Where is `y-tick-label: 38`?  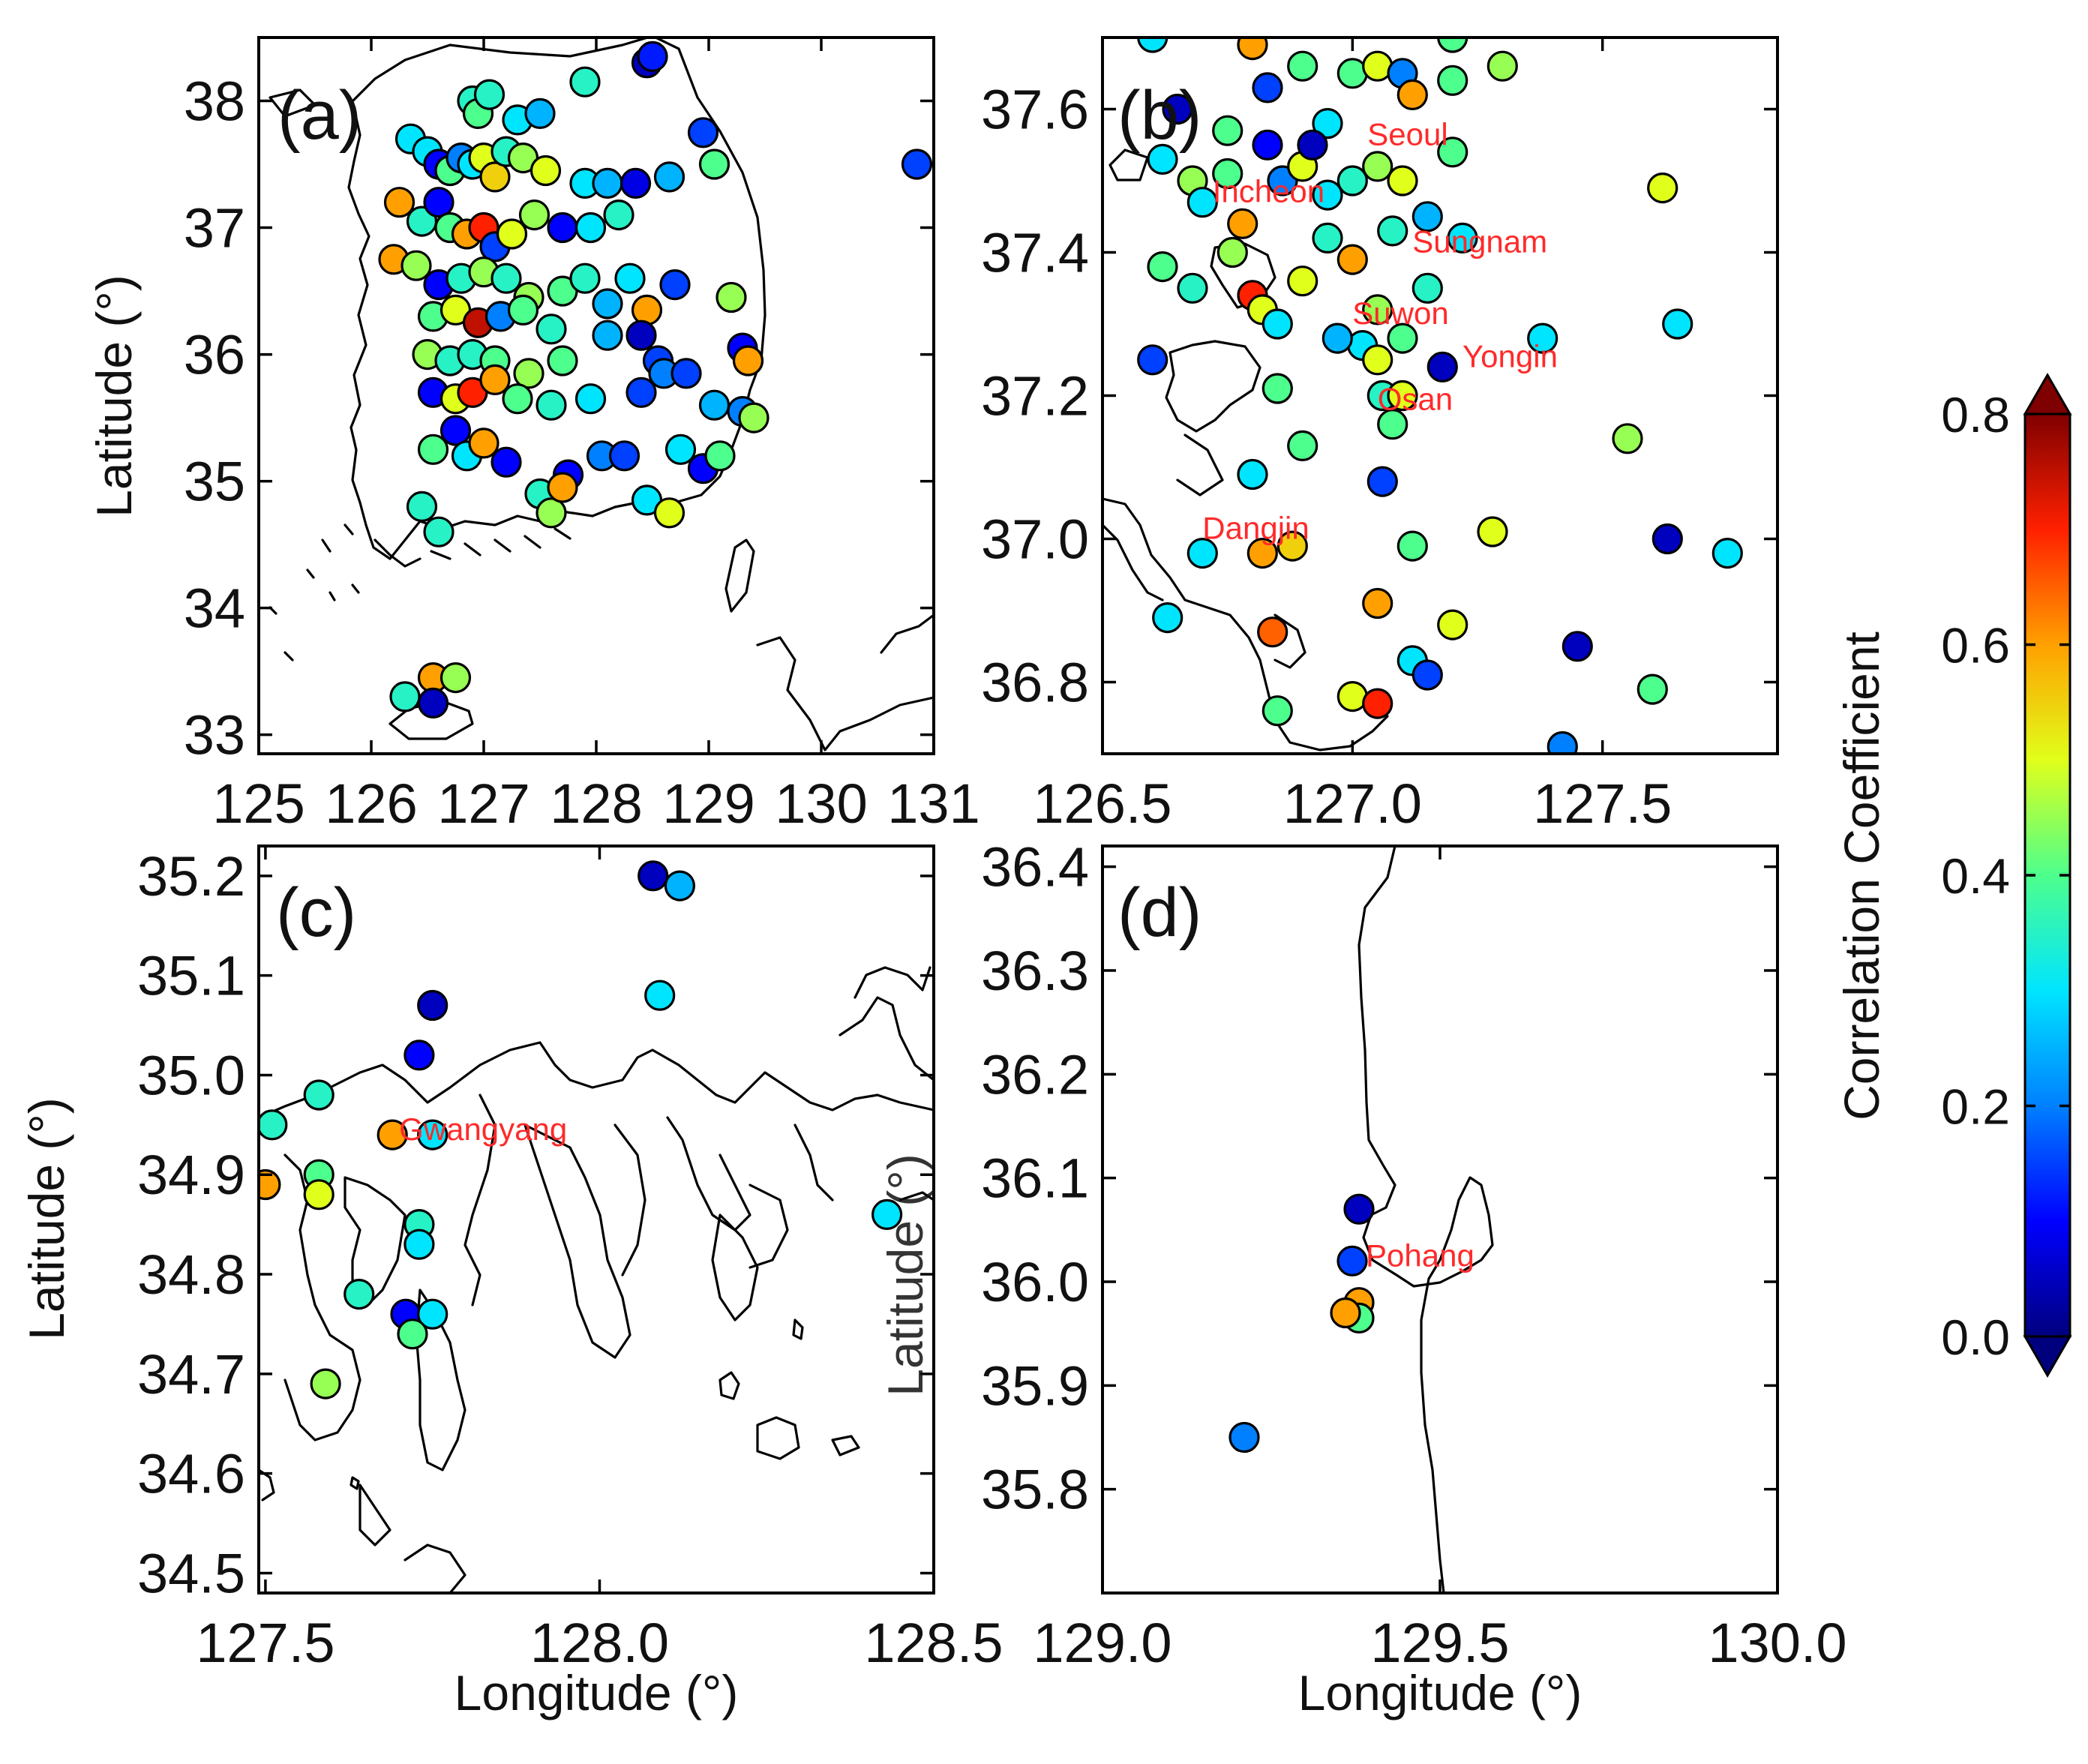 y-tick-label: 38 is located at coordinates (214, 101).